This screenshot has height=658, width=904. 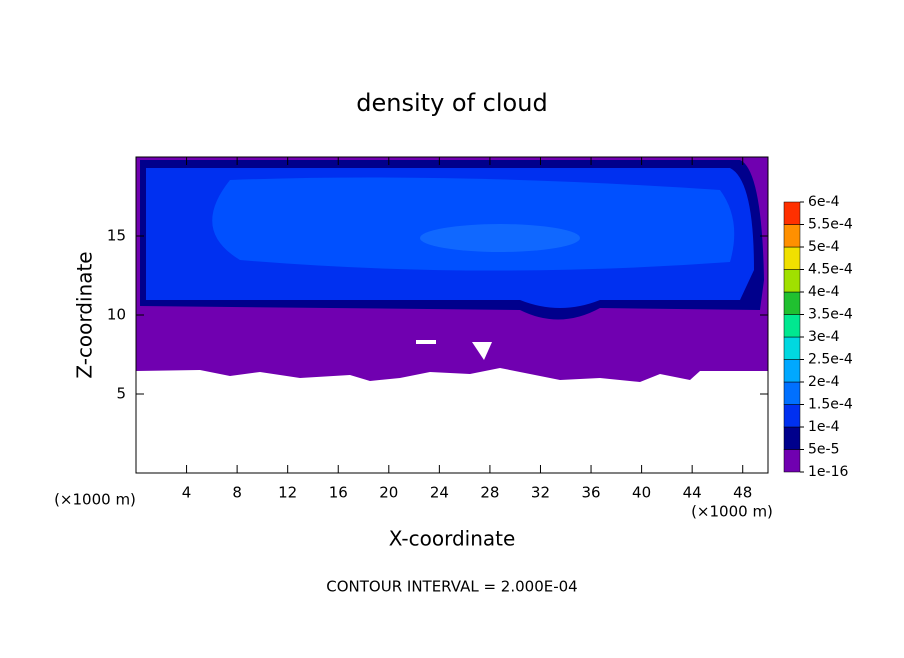 What do you see at coordinates (830, 405) in the screenshot?
I see `colorbar-label: 1.5e-4` at bounding box center [830, 405].